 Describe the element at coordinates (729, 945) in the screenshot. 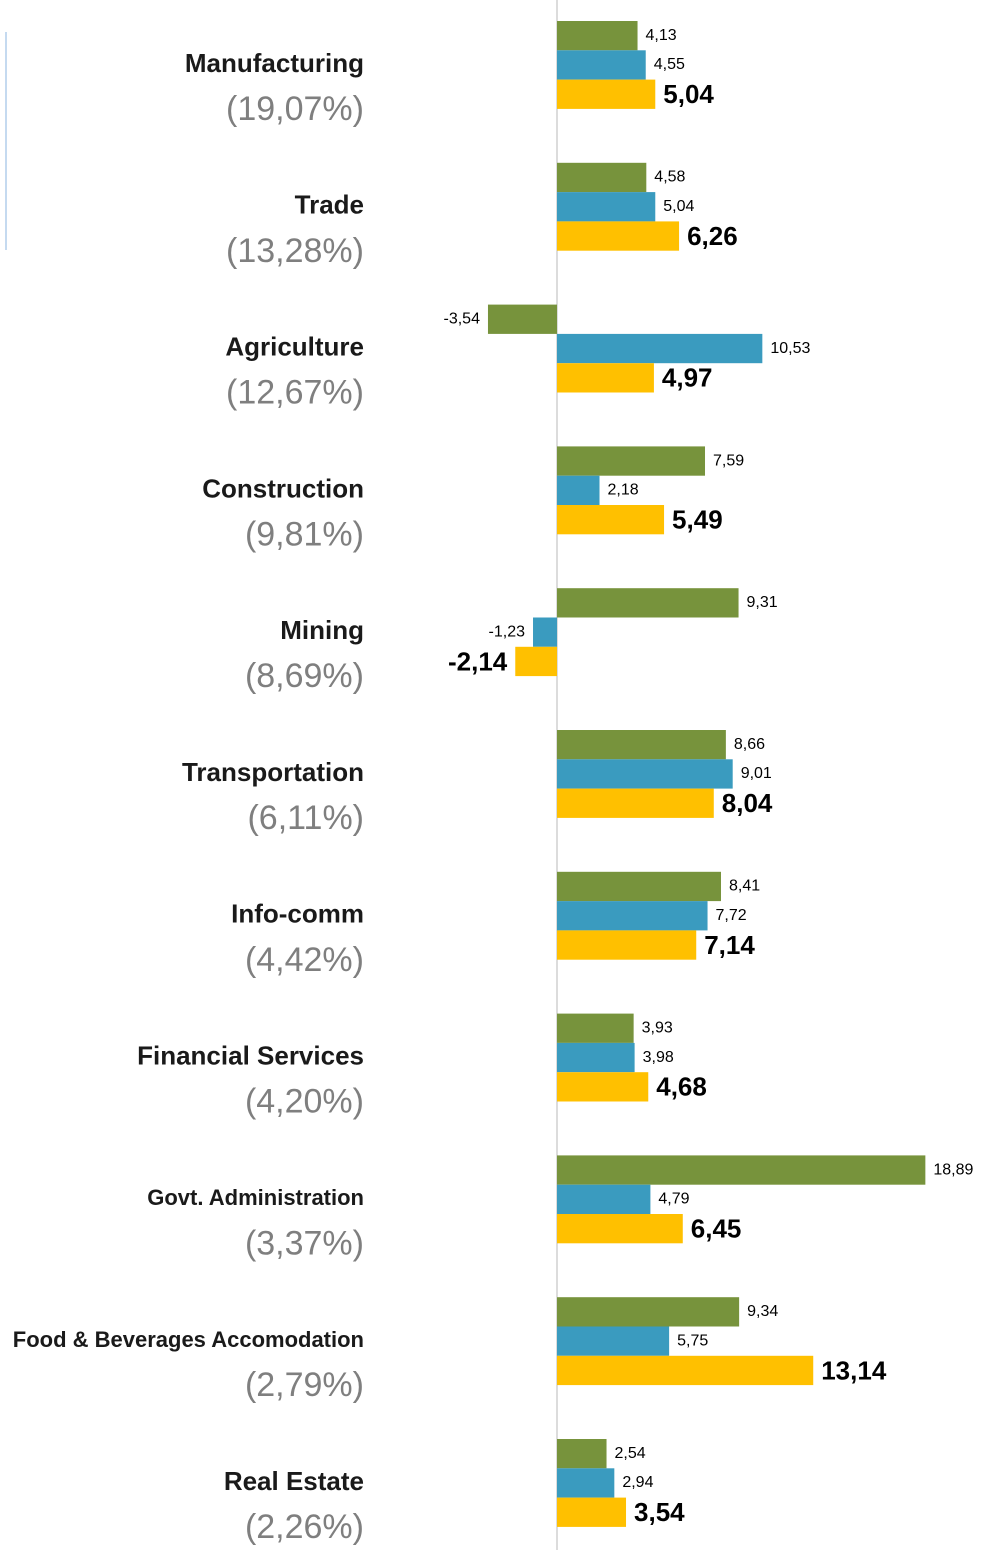

I see `value-label: 7,14` at that location.